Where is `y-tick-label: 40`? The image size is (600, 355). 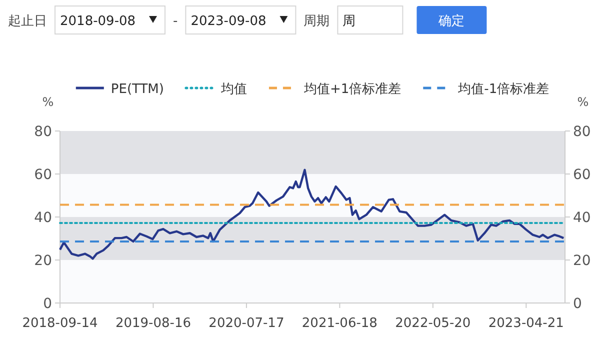
y-tick-label: 40 is located at coordinates (43, 218).